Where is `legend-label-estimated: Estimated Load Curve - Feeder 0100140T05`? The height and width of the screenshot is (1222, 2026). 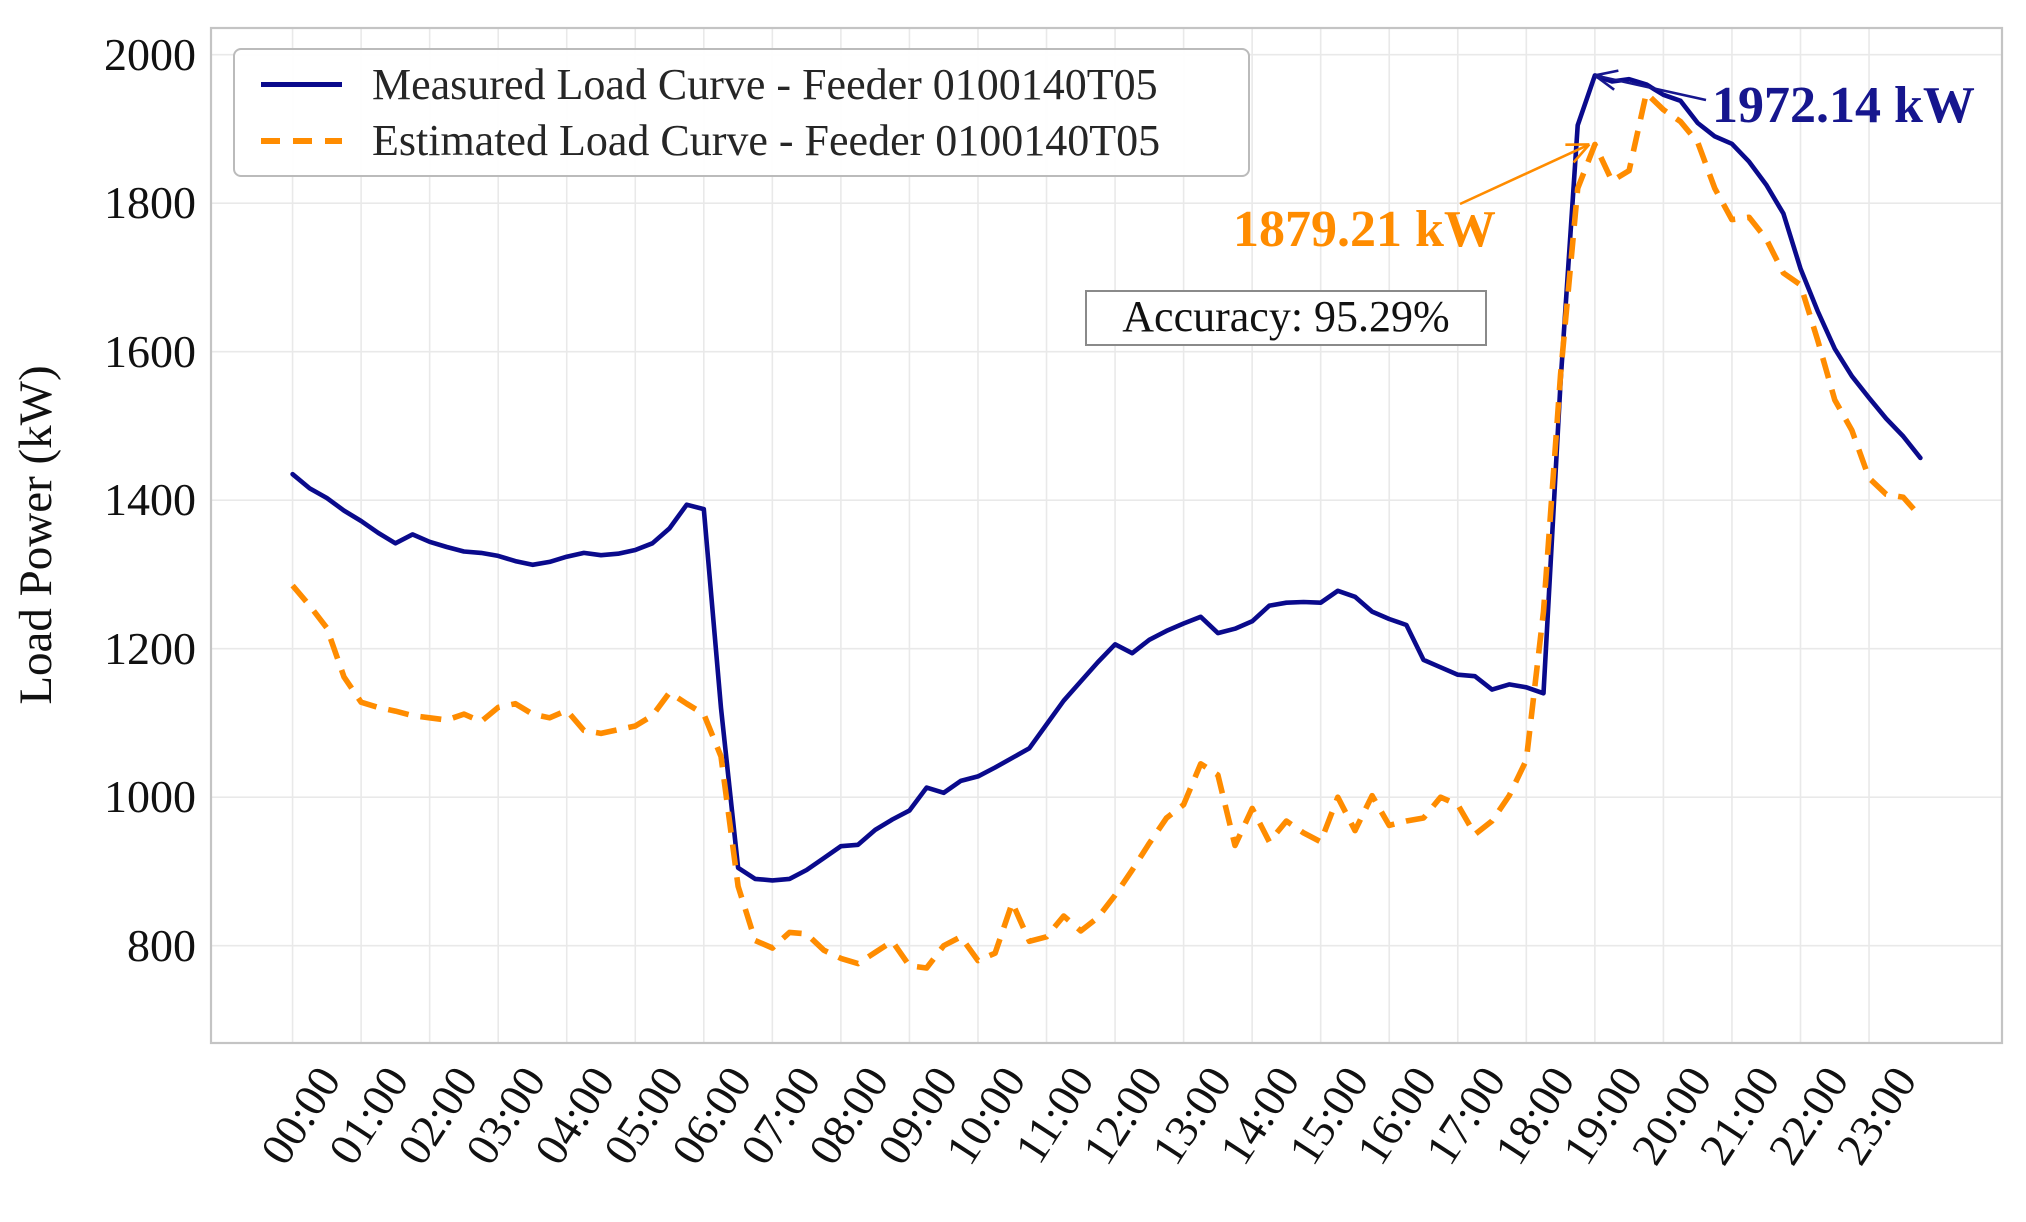
legend-label-estimated: Estimated Load Curve - Feeder 0100140T05 is located at coordinates (766, 140).